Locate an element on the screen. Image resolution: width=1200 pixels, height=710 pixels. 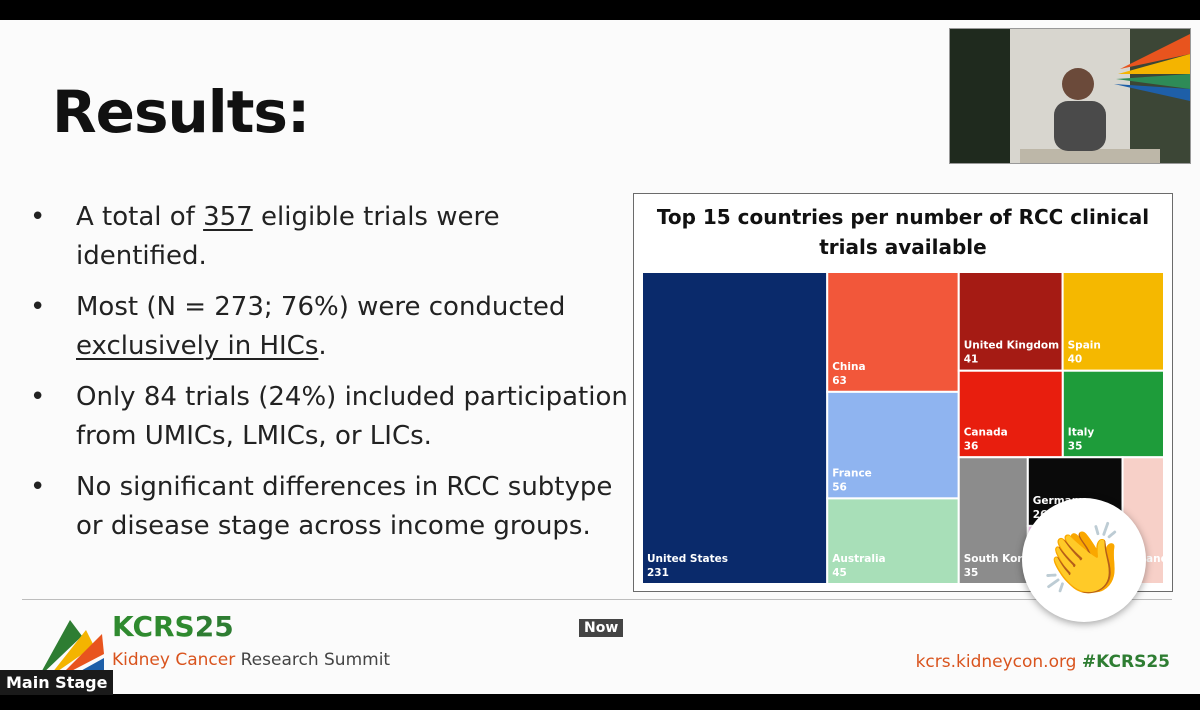
footer-divider is located at coordinates (597, 599).